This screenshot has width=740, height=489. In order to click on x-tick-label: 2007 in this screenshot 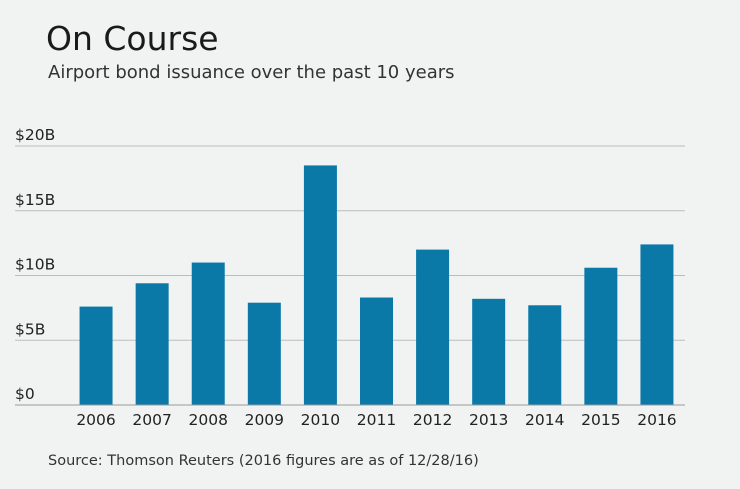, I will do `click(151, 420)`.